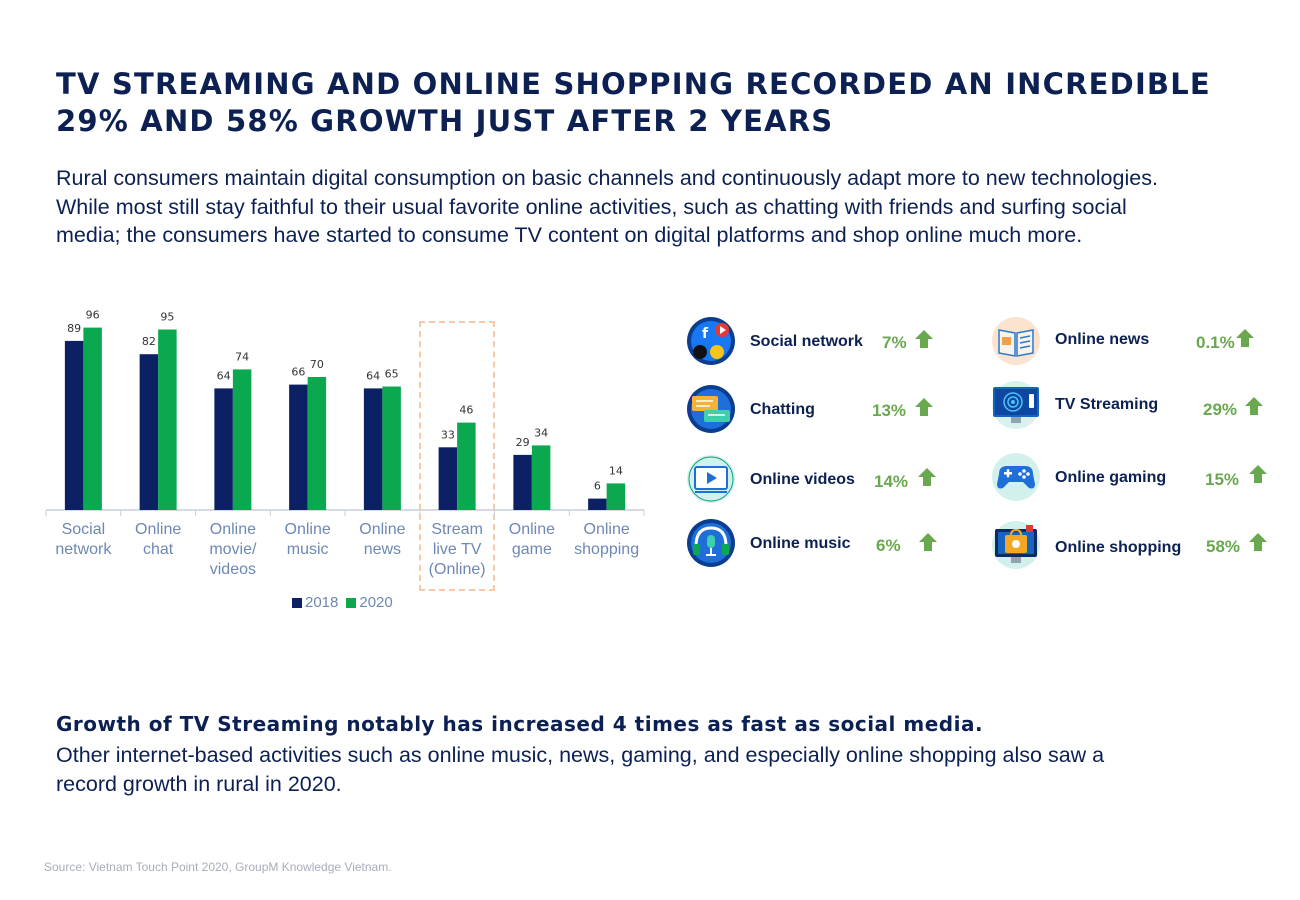 The height and width of the screenshot is (900, 1300). I want to click on x-tick-label: Online shopping, so click(606, 540).